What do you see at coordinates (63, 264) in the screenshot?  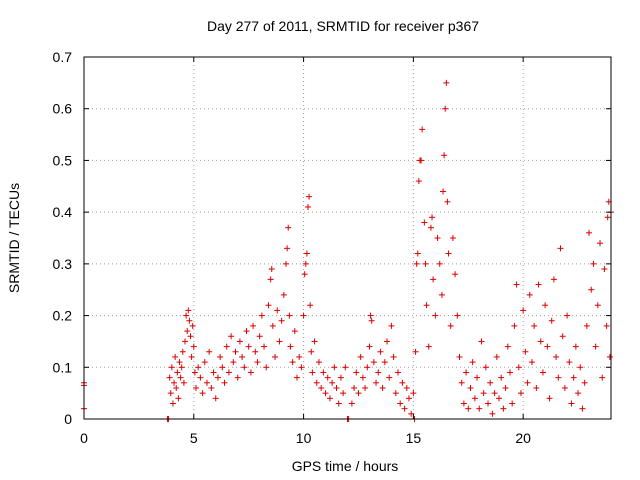 I see `y-tick-label: 0.3` at bounding box center [63, 264].